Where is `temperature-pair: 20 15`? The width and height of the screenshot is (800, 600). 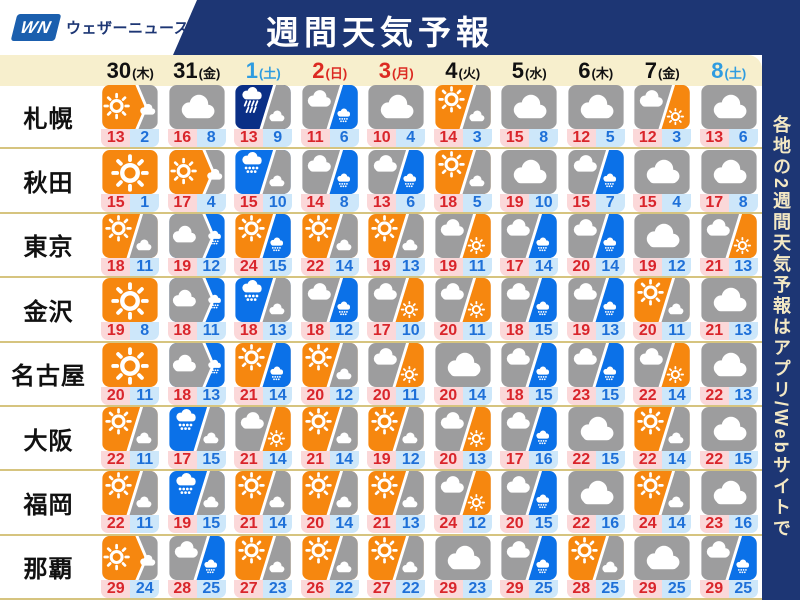
temperature-pair: 20 15 is located at coordinates (529, 524).